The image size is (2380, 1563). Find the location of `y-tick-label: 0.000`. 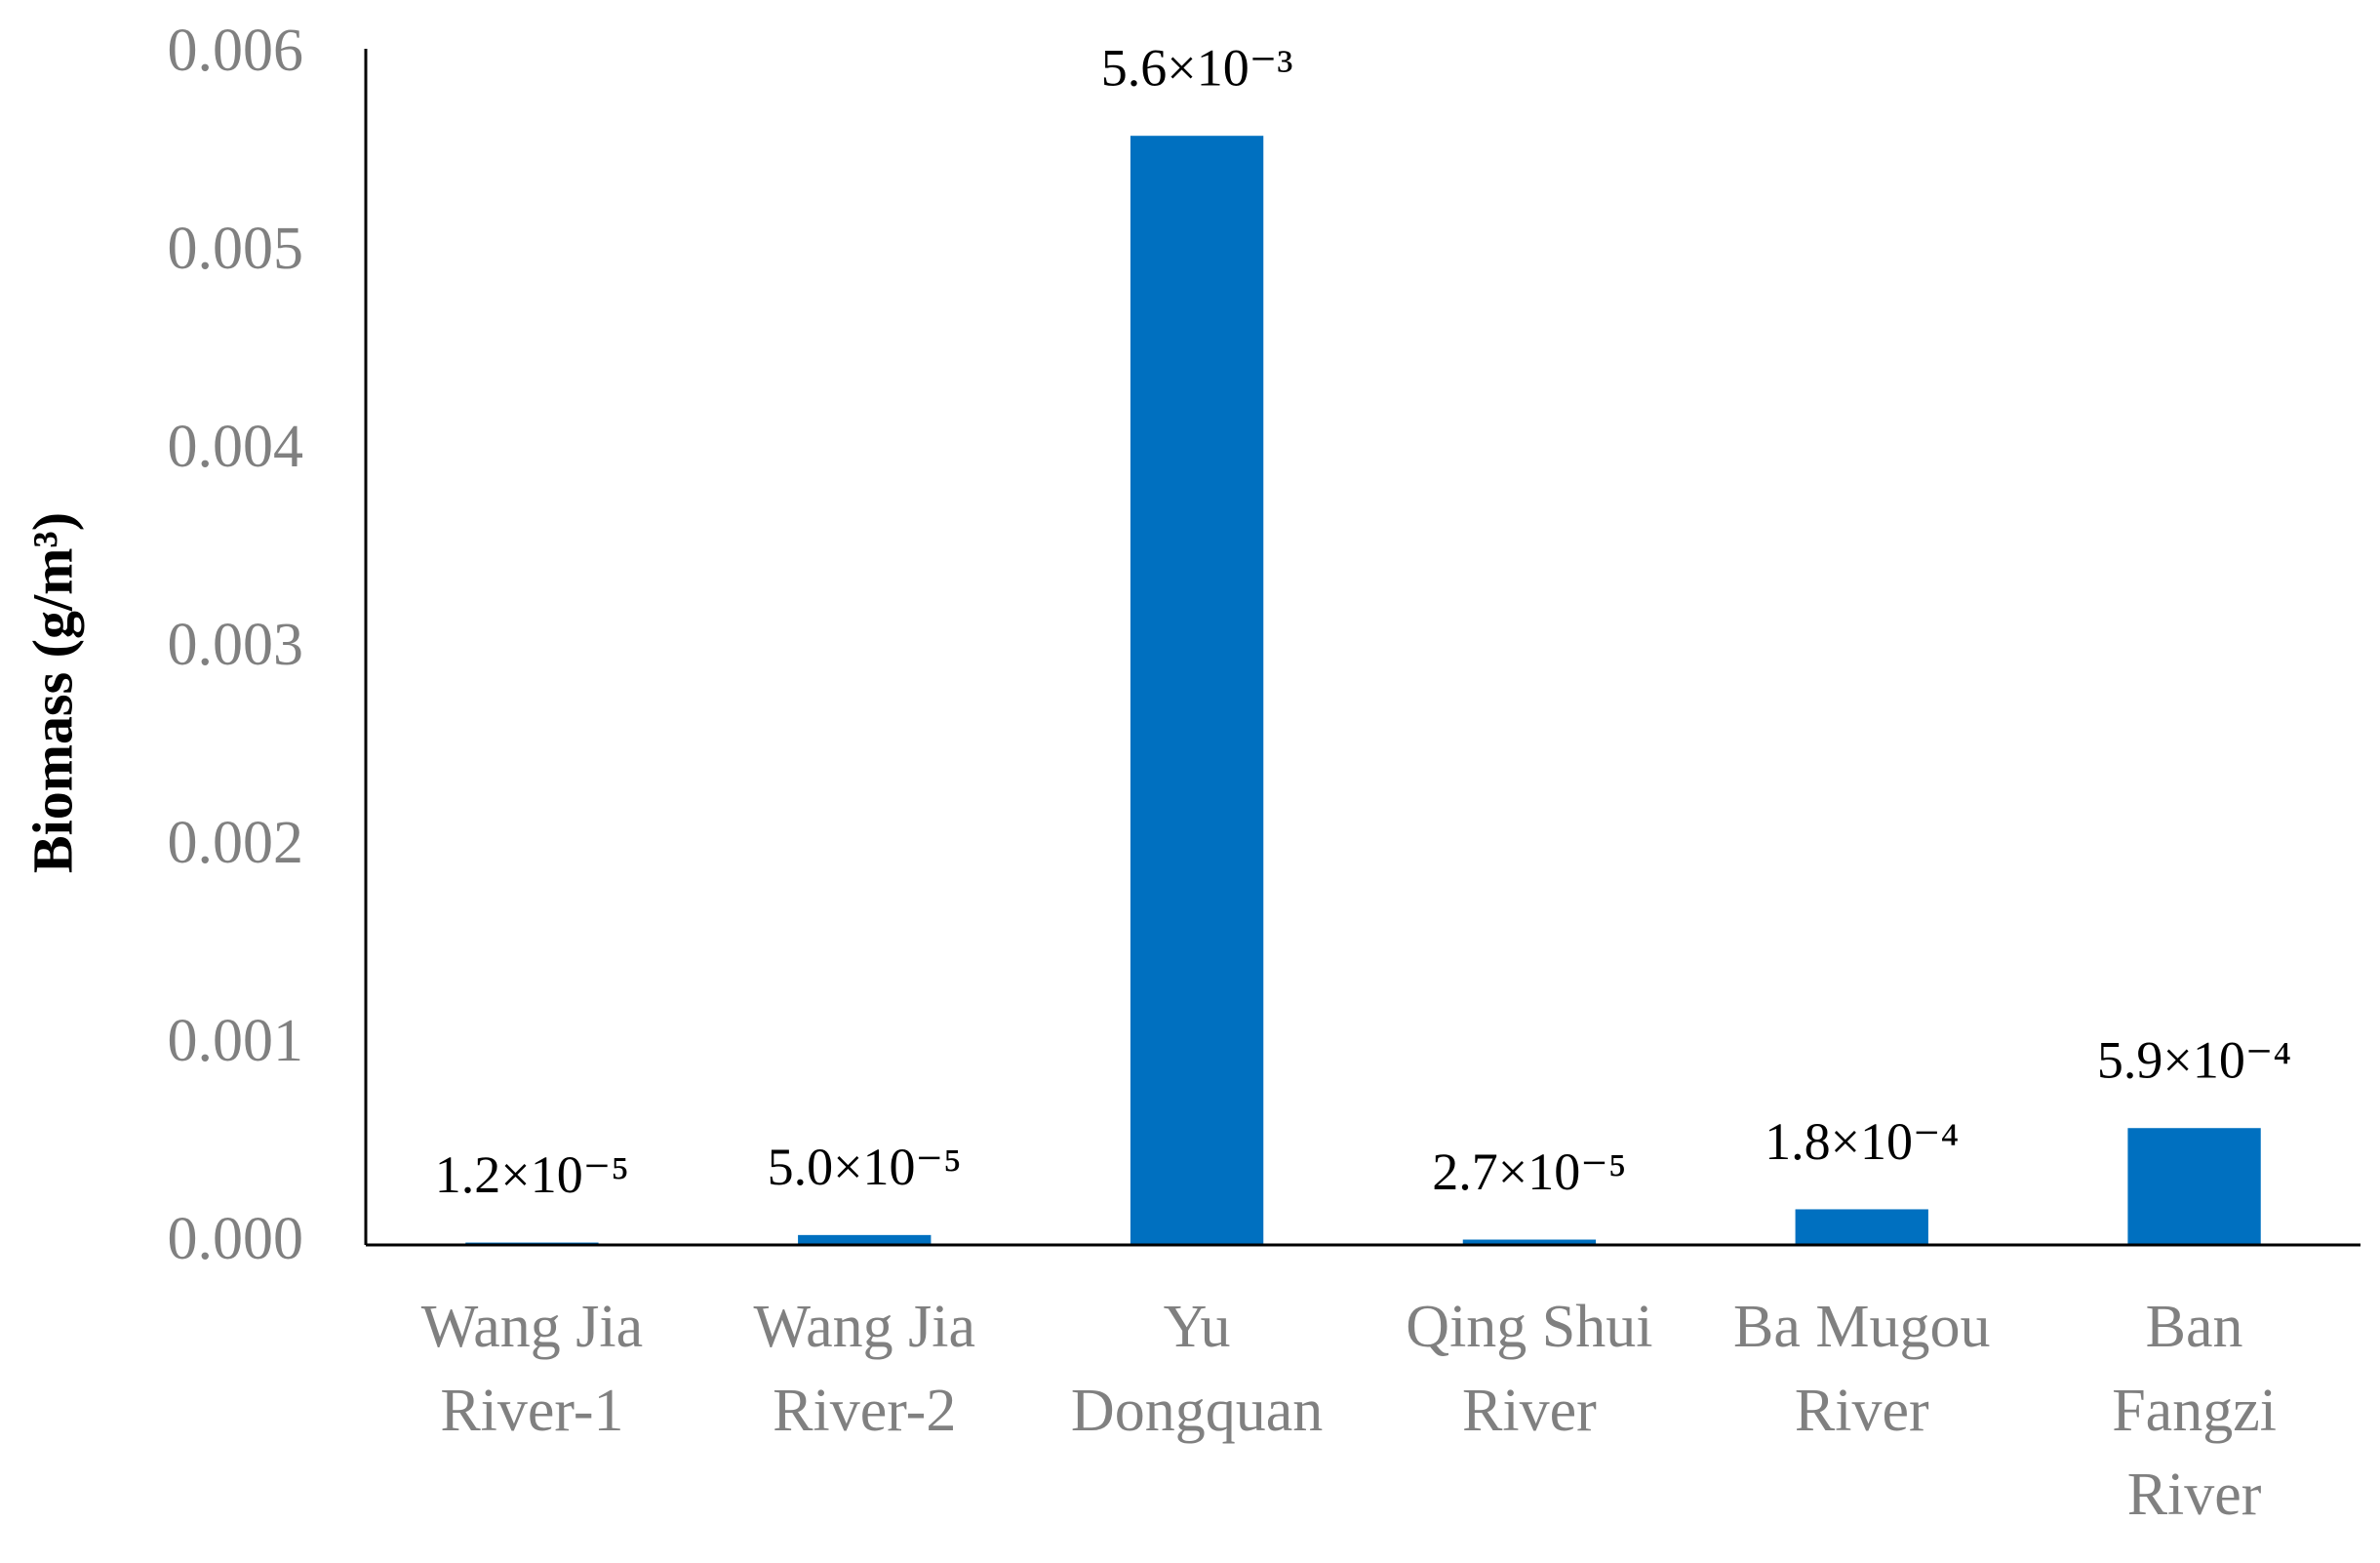

y-tick-label: 0.000 is located at coordinates (236, 1239).